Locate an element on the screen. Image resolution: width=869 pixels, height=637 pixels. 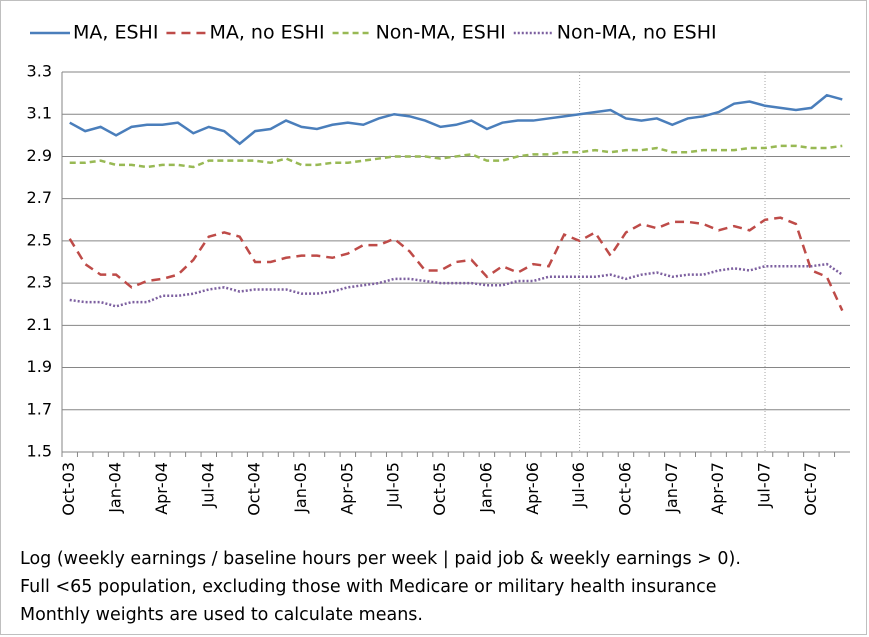
x-tick-label: Jul-04 is located at coordinates (207, 485).